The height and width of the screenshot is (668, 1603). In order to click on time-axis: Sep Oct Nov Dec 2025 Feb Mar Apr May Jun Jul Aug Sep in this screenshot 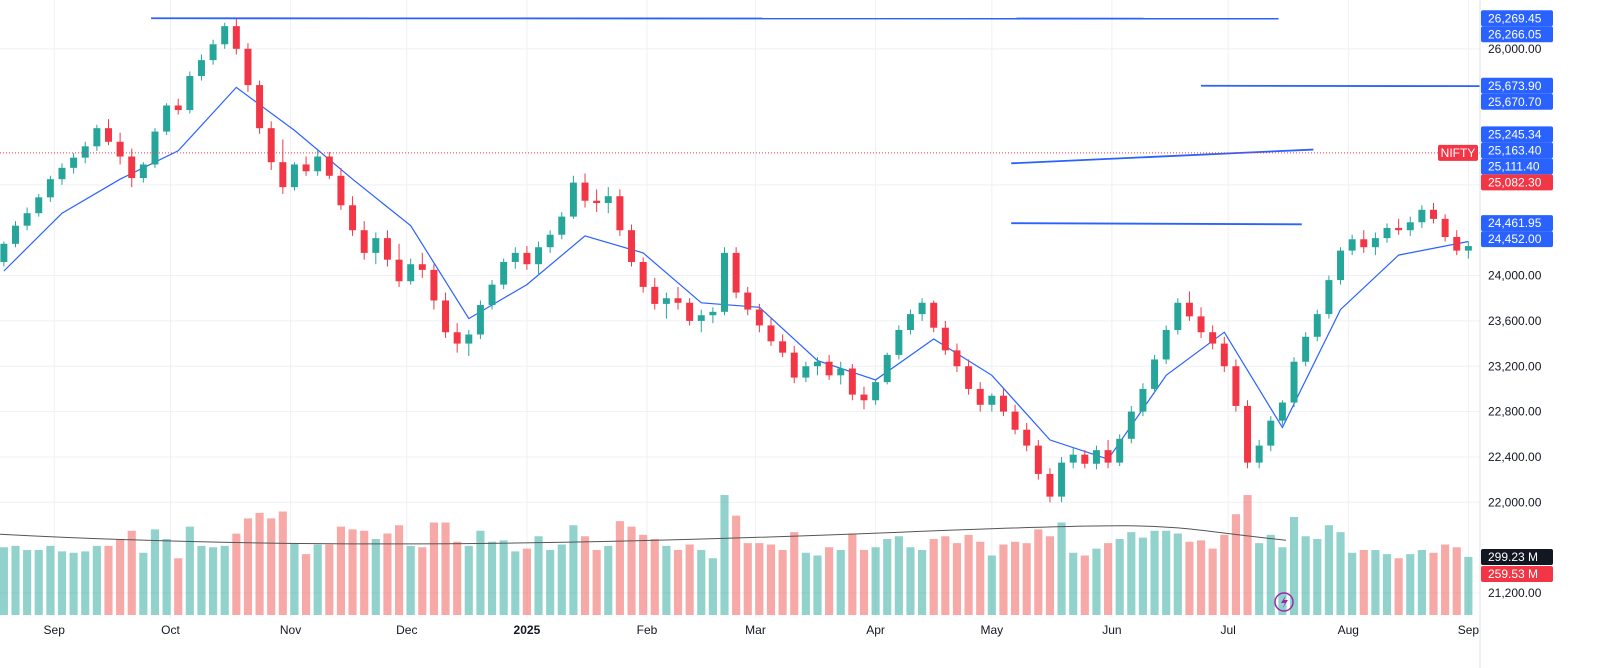, I will do `click(762, 630)`.